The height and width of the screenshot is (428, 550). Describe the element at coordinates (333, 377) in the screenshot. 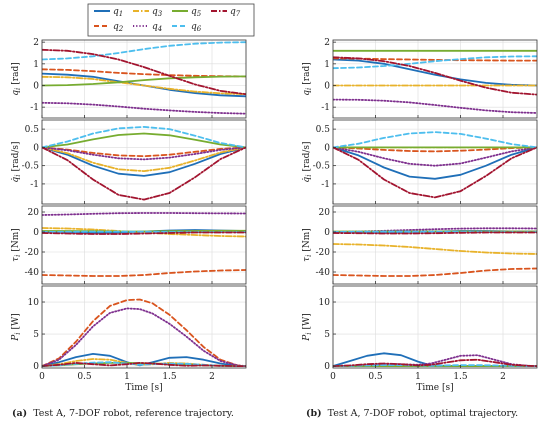

I see `x-tick-label: 0` at that location.